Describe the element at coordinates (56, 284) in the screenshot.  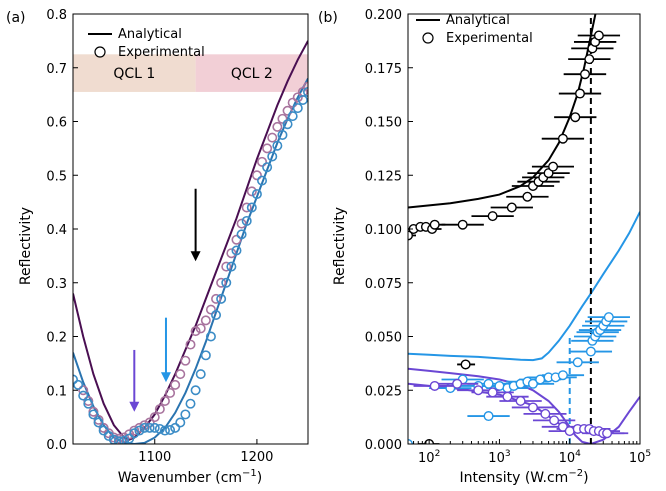
I see `y-tick-label: 0.3` at that location.